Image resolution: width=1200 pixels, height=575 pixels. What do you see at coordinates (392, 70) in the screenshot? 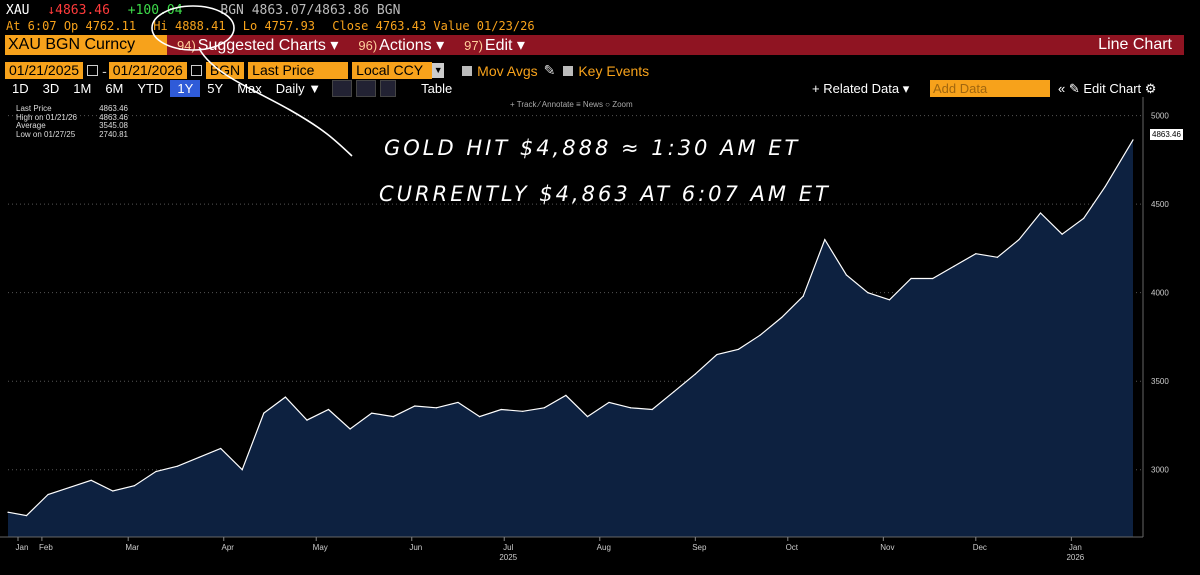
I see `currency-select: Local CCY` at bounding box center [392, 70].